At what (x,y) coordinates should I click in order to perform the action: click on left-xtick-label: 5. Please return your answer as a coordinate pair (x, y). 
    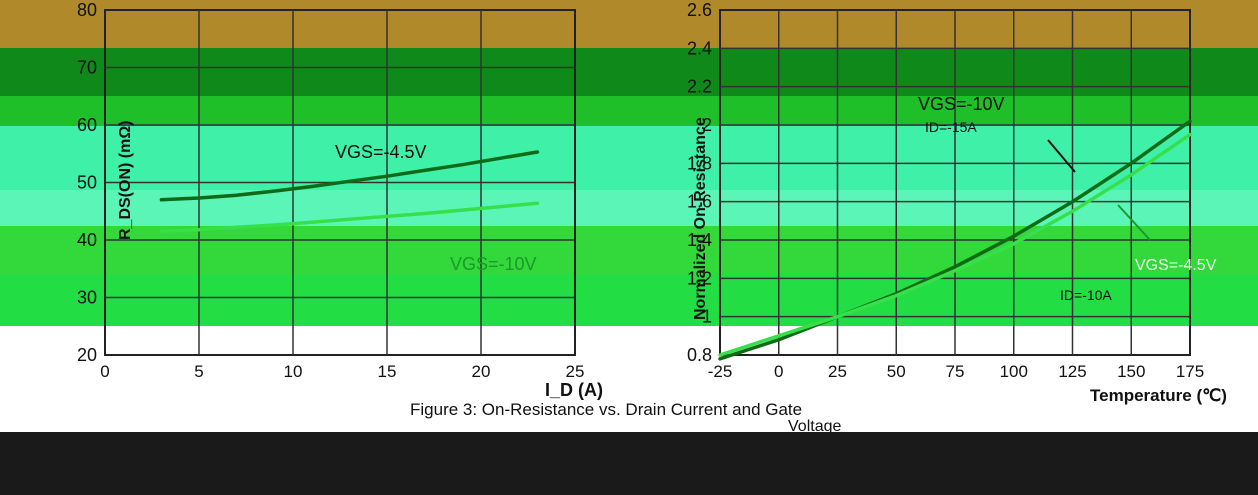
    Looking at the image, I should click on (198, 370).